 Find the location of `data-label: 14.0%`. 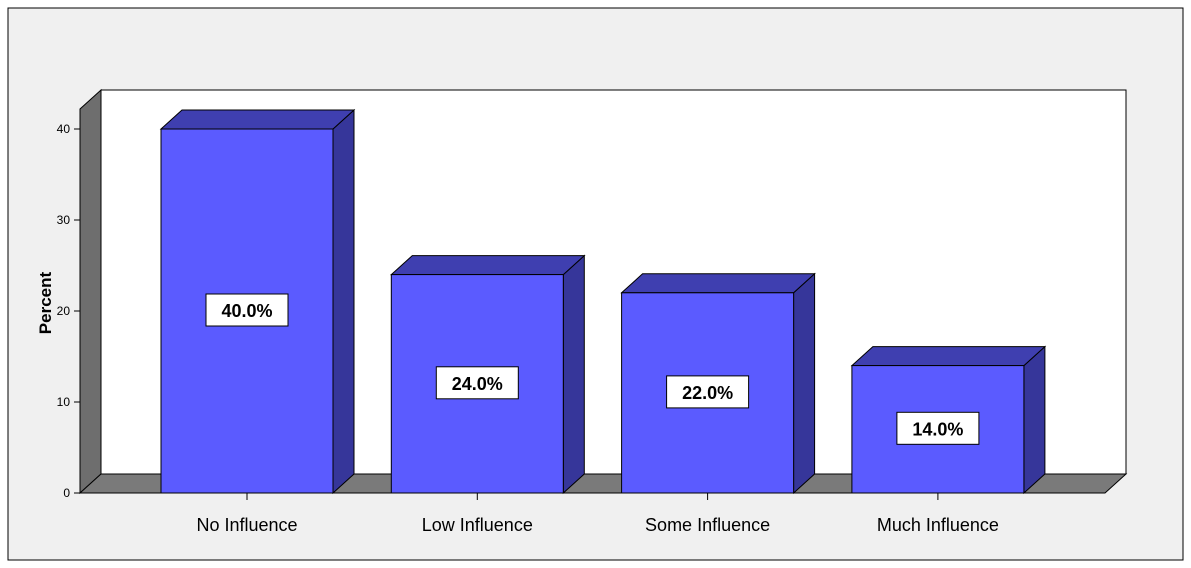

data-label: 14.0% is located at coordinates (937, 429).